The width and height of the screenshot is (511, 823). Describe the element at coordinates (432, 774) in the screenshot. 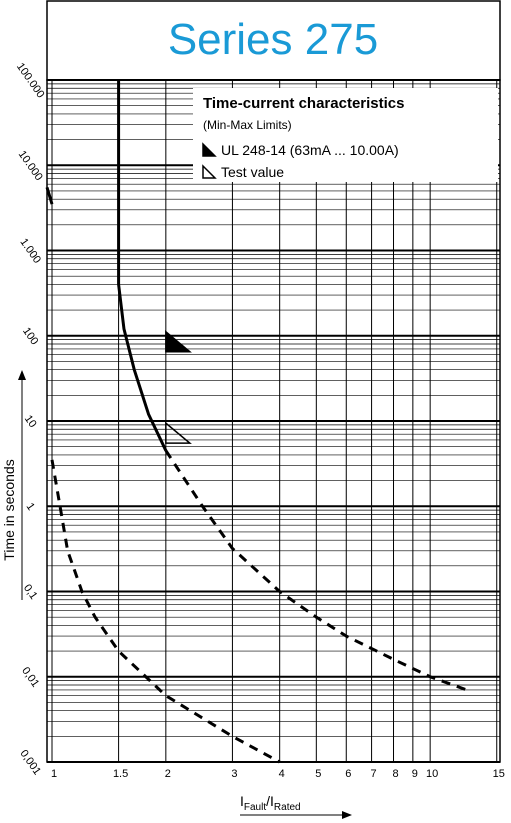

I see `x-tick-label: 10` at that location.